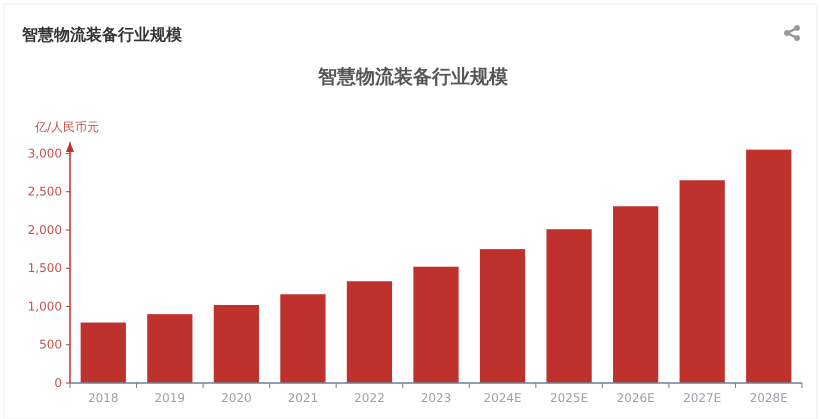  What do you see at coordinates (635, 398) in the screenshot?
I see `x-tick-label: 2026E` at bounding box center [635, 398].